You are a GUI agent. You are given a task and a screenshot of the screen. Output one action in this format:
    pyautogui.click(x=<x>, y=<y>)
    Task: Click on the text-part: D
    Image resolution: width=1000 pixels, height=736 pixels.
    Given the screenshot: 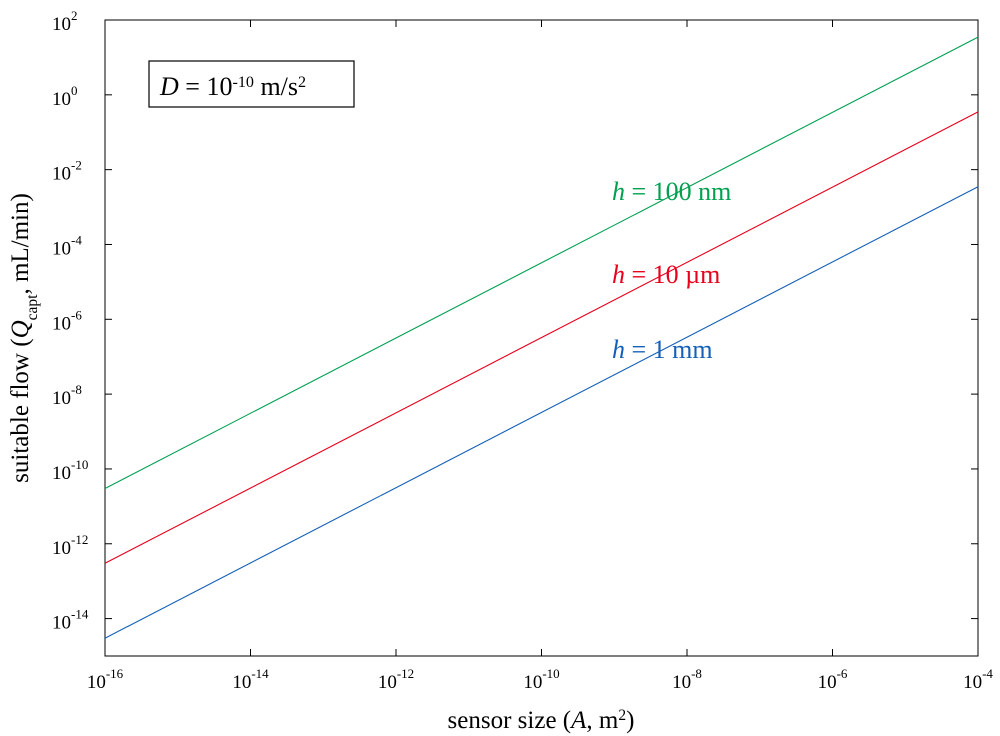 What is the action you would take?
    pyautogui.click(x=169, y=86)
    